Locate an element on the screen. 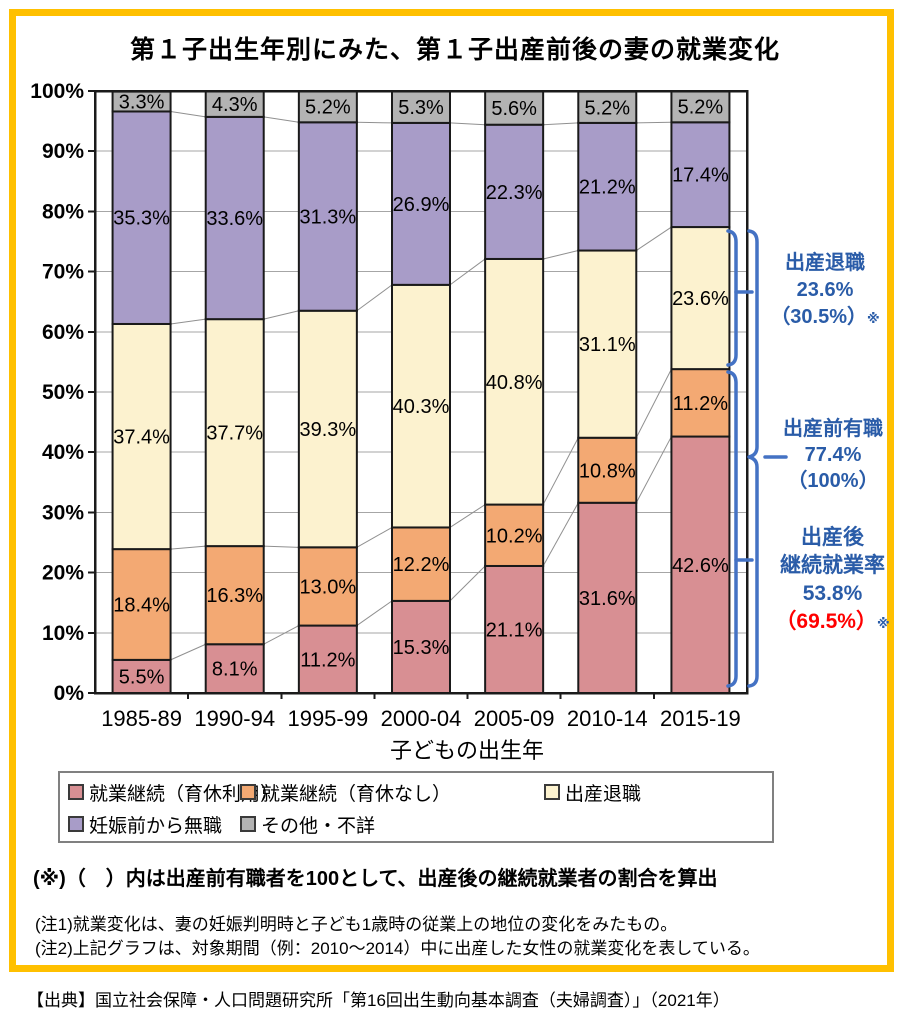 The height and width of the screenshot is (1024, 910). svg-text: 22.3% is located at coordinates (514, 193).